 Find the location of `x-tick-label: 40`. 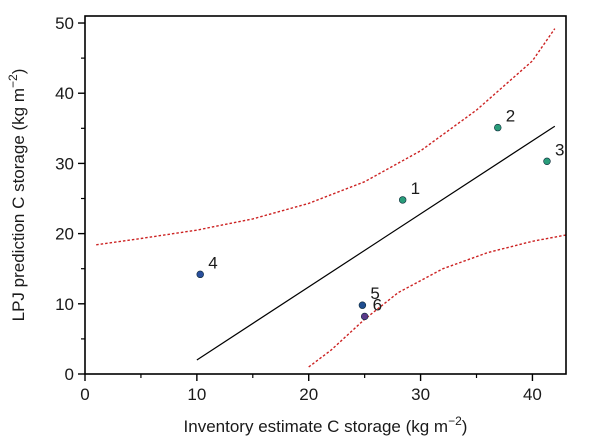

x-tick-label: 40 is located at coordinates (532, 394).